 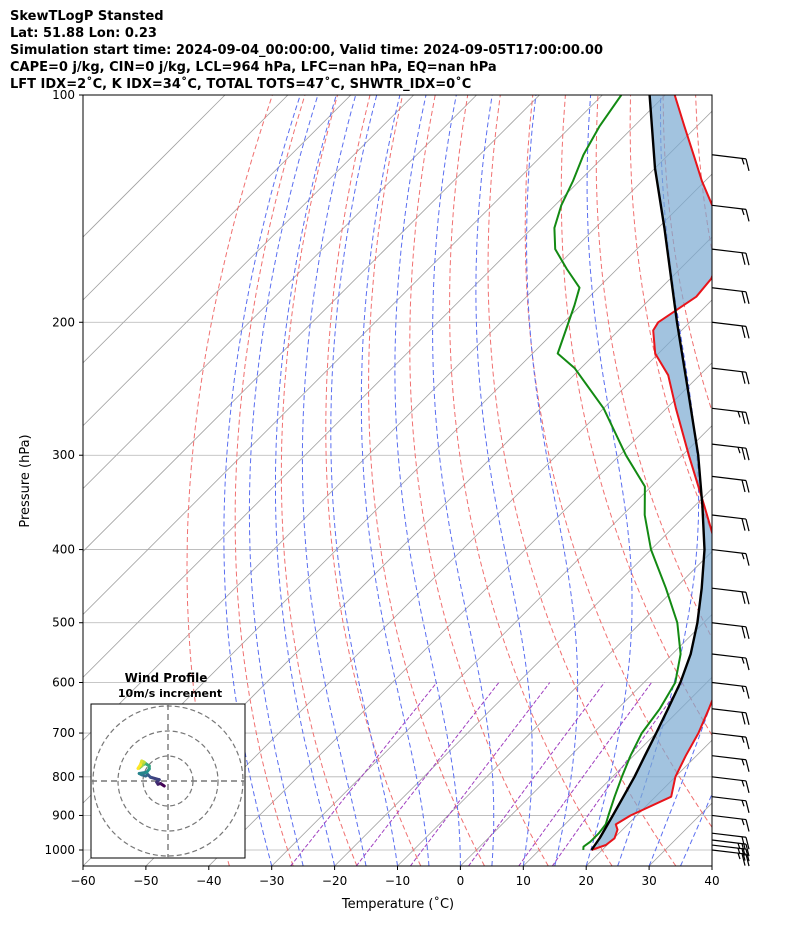 What do you see at coordinates (461, 881) in the screenshot?
I see `x-tick-label: 0` at bounding box center [461, 881].